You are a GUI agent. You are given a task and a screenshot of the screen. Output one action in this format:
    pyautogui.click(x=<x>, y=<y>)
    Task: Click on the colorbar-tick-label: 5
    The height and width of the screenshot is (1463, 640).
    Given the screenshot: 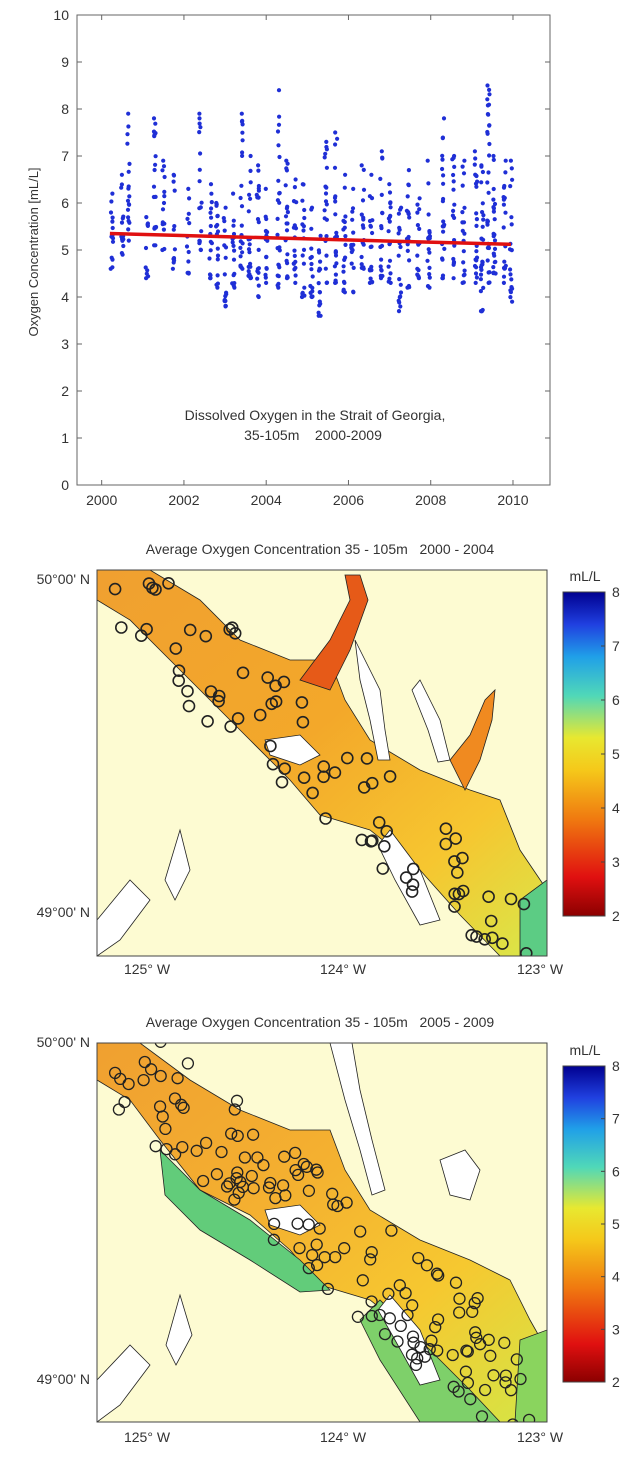 What is the action you would take?
    pyautogui.click(x=616, y=754)
    